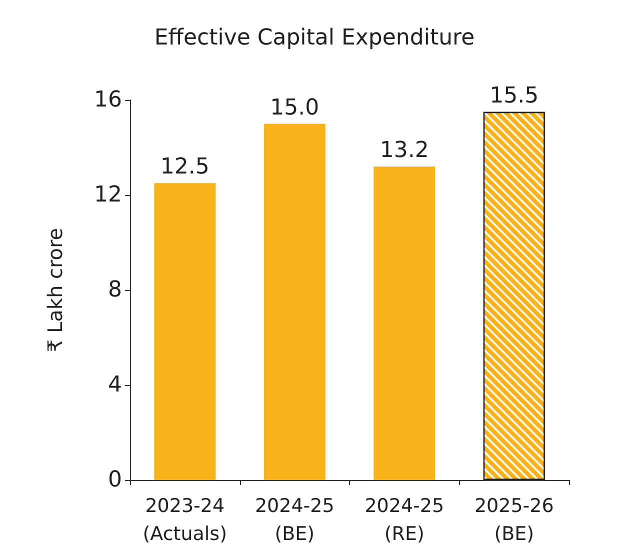 The width and height of the screenshot is (629, 556). I want to click on x-tick-label: 2024-25 (BE), so click(294, 520).